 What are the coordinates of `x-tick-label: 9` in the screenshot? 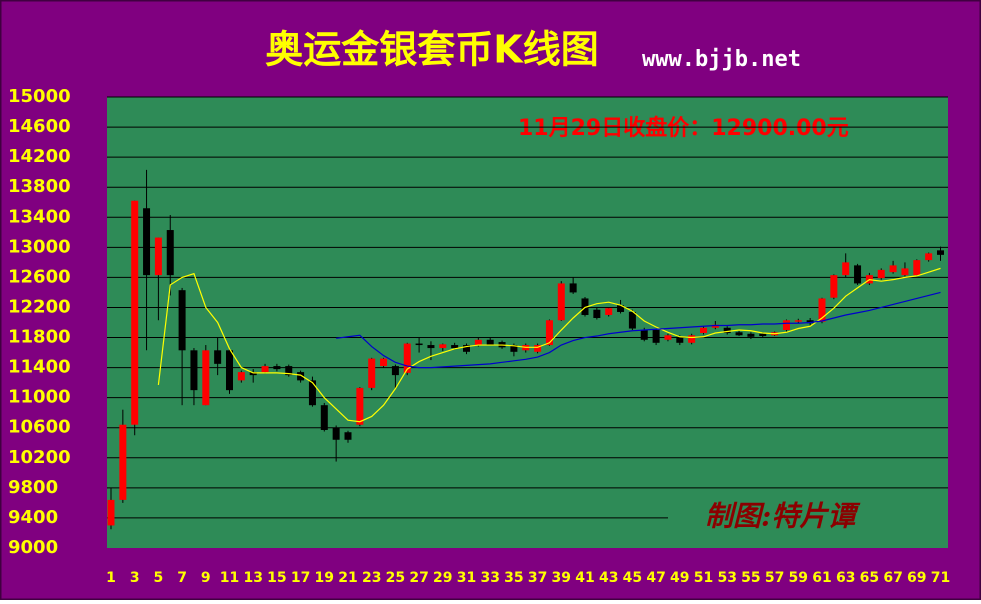 It's located at (206, 578).